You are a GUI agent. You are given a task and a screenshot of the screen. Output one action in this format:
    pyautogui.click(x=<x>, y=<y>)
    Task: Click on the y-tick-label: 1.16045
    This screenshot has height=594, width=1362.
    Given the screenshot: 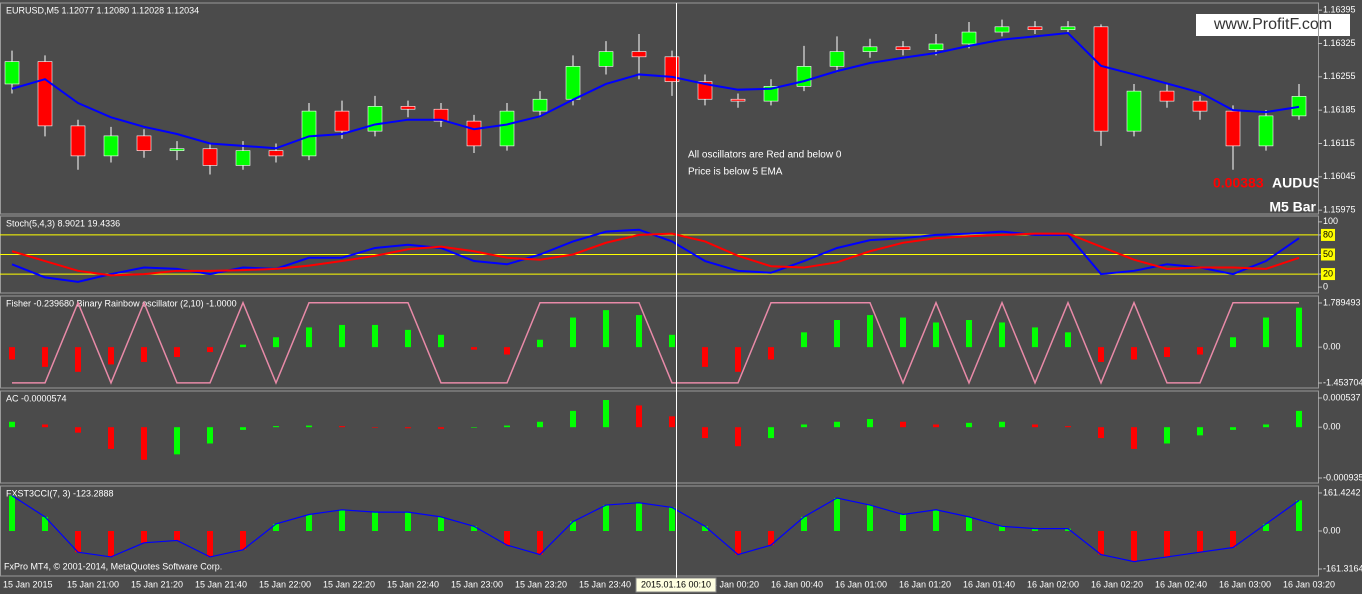 What is the action you would take?
    pyautogui.click(x=1339, y=176)
    